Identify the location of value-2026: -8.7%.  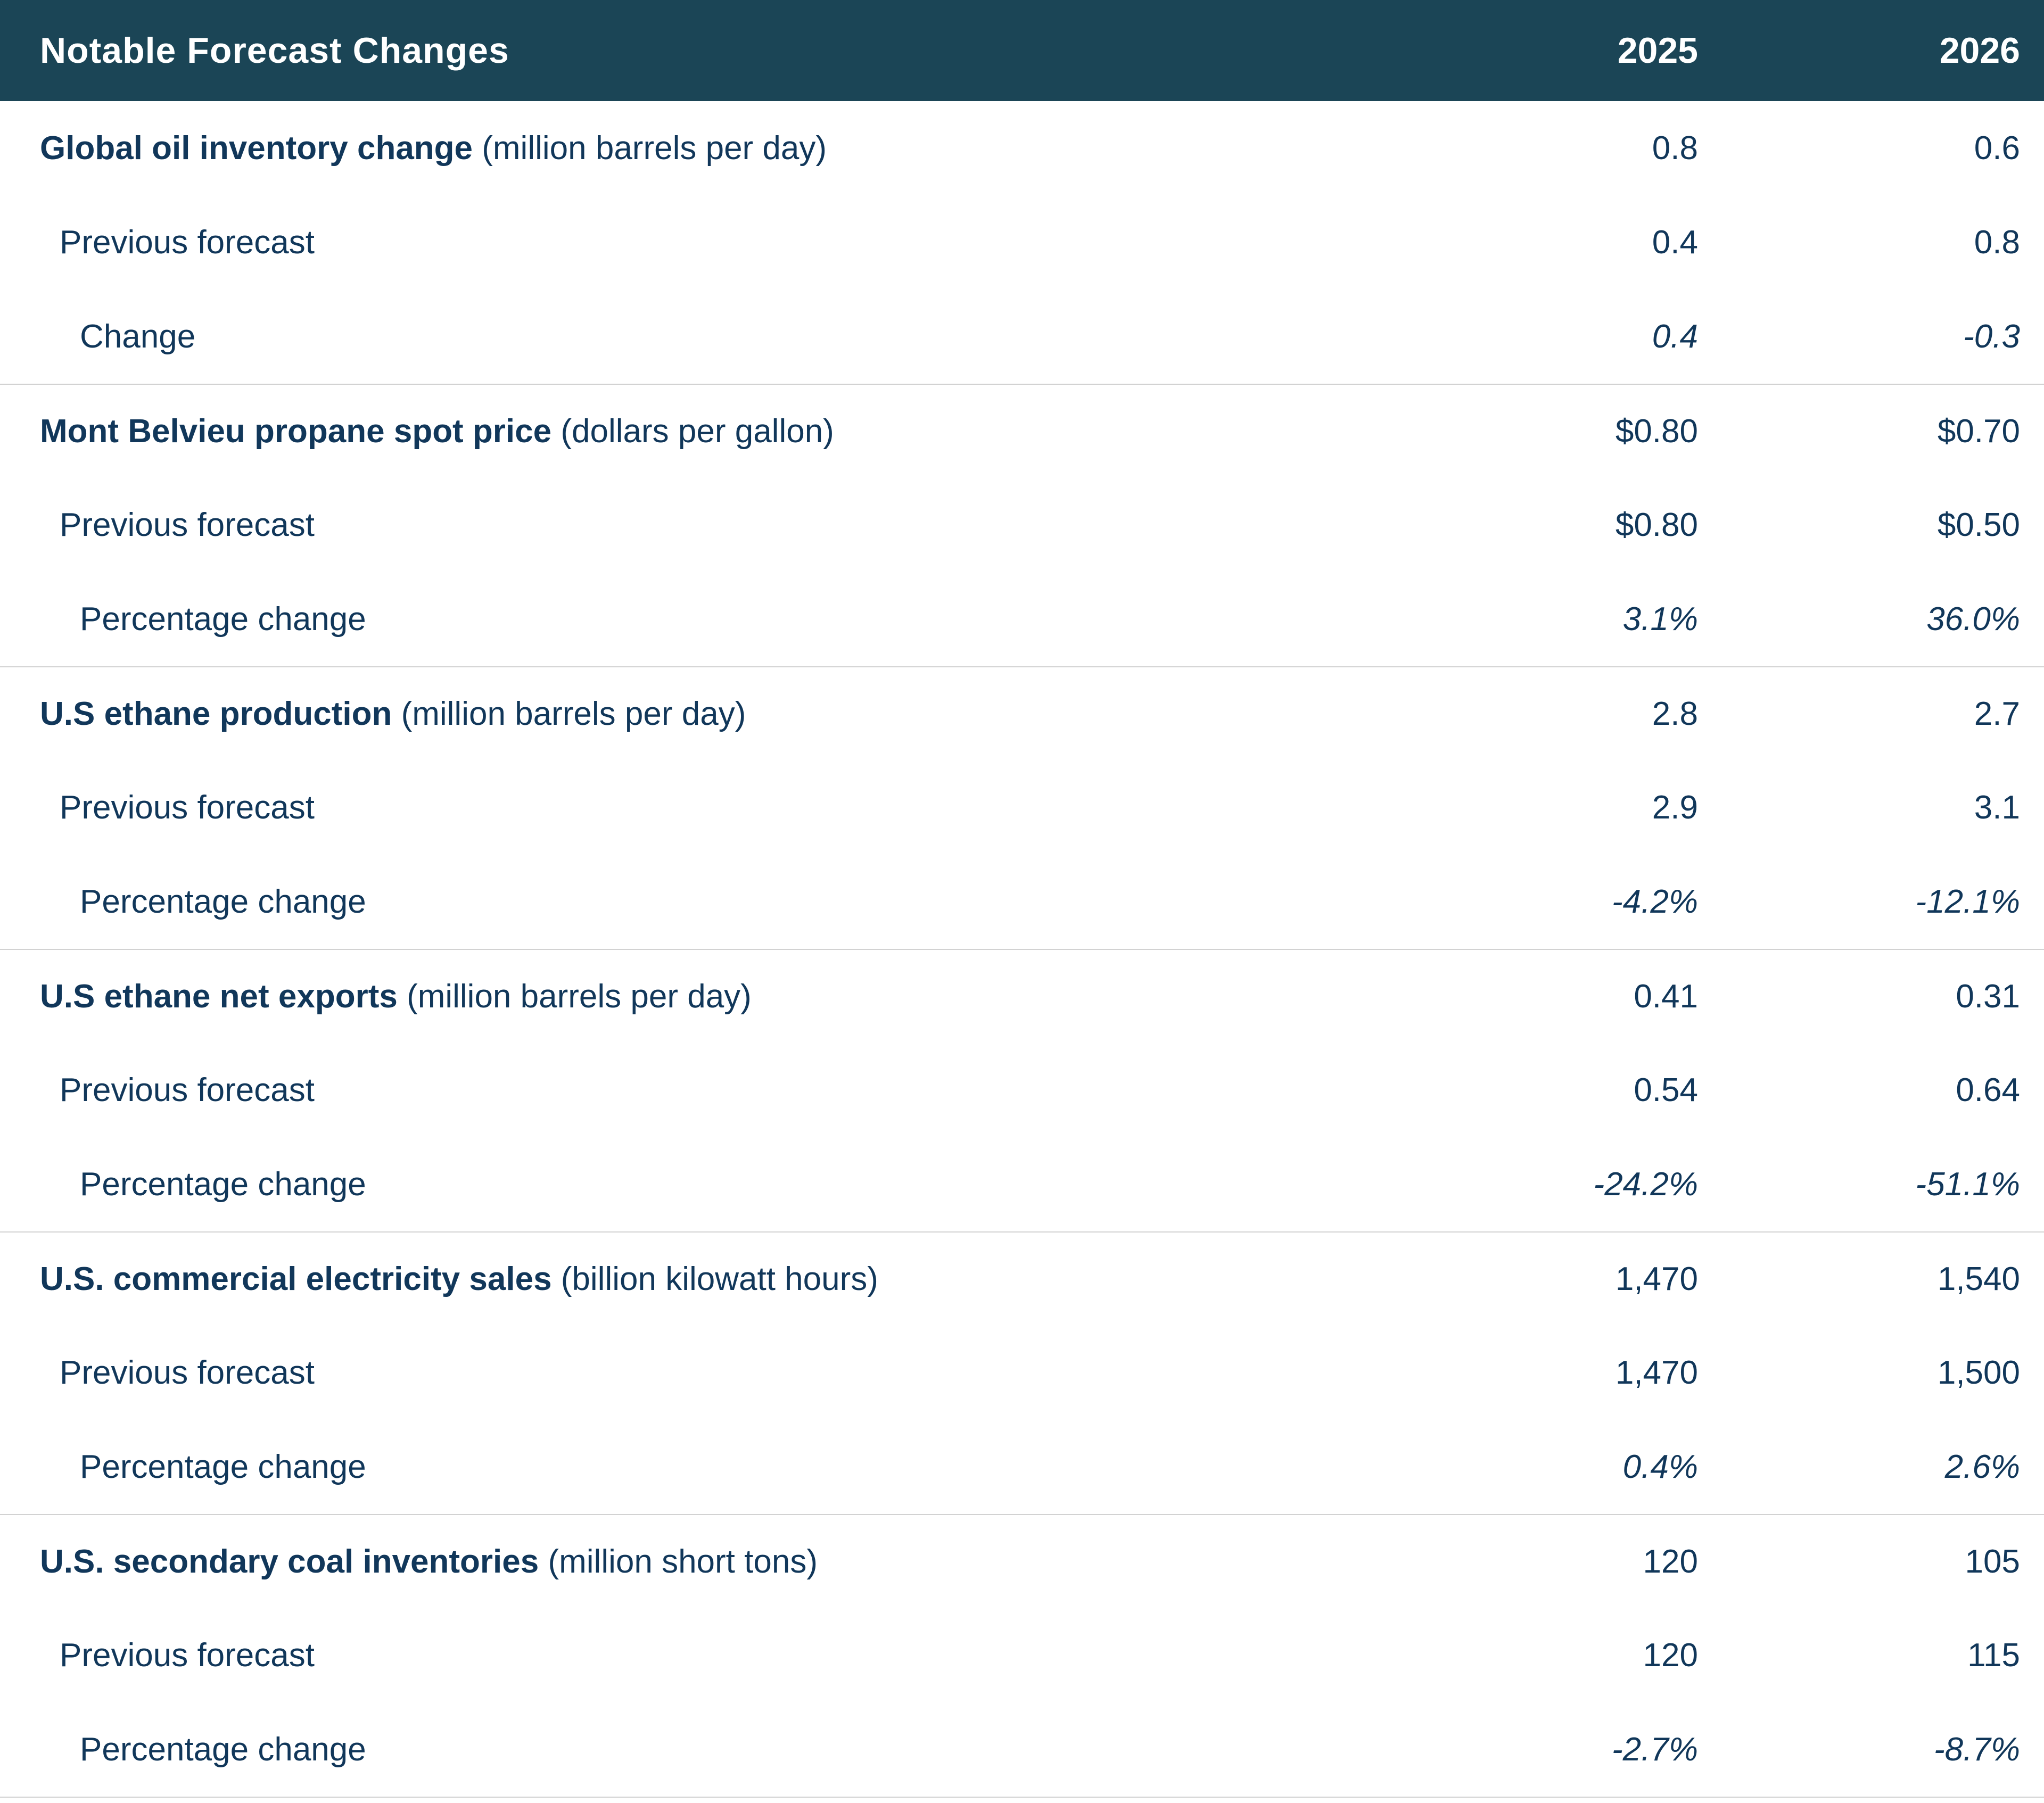
(1977, 1750).